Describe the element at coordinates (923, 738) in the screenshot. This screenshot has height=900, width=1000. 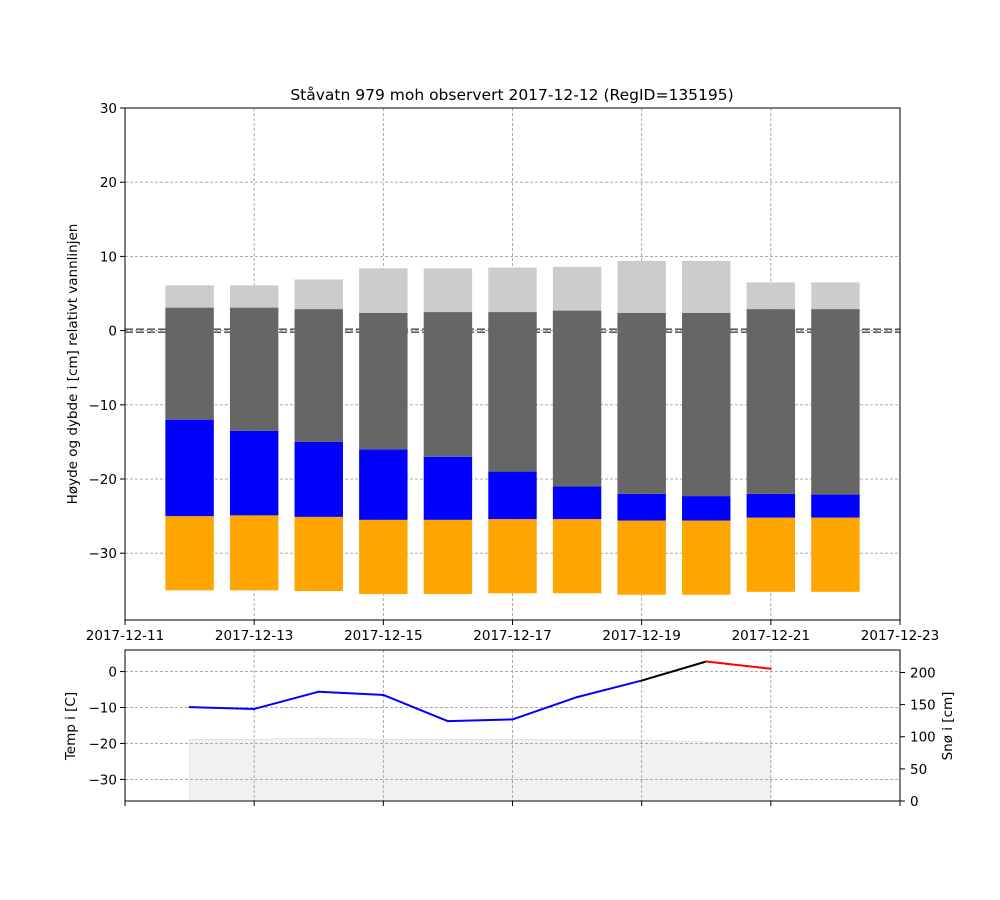
I see `y-tick-label-right: 100` at that location.